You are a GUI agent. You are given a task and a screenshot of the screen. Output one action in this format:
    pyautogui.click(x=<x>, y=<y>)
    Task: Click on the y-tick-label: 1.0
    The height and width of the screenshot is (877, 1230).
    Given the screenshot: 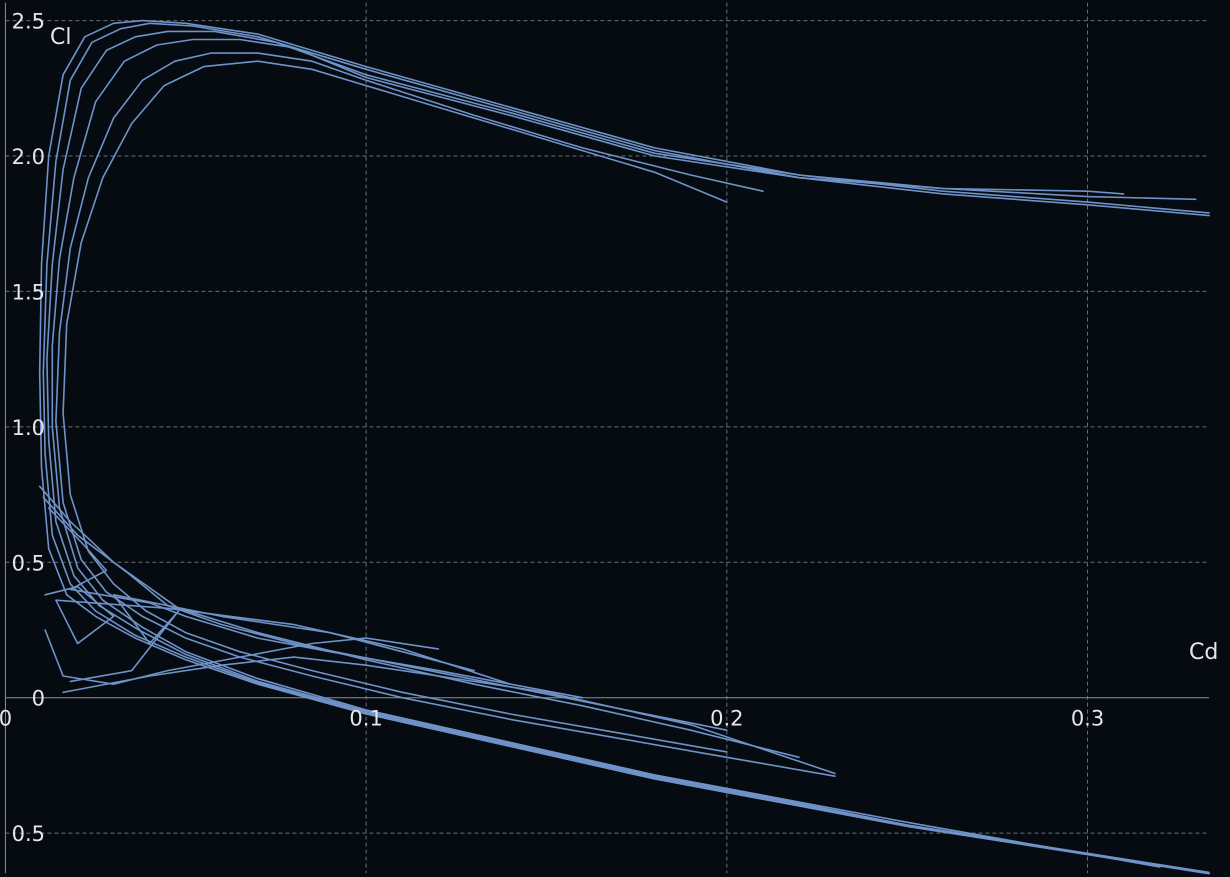 What is the action you would take?
    pyautogui.click(x=28, y=428)
    